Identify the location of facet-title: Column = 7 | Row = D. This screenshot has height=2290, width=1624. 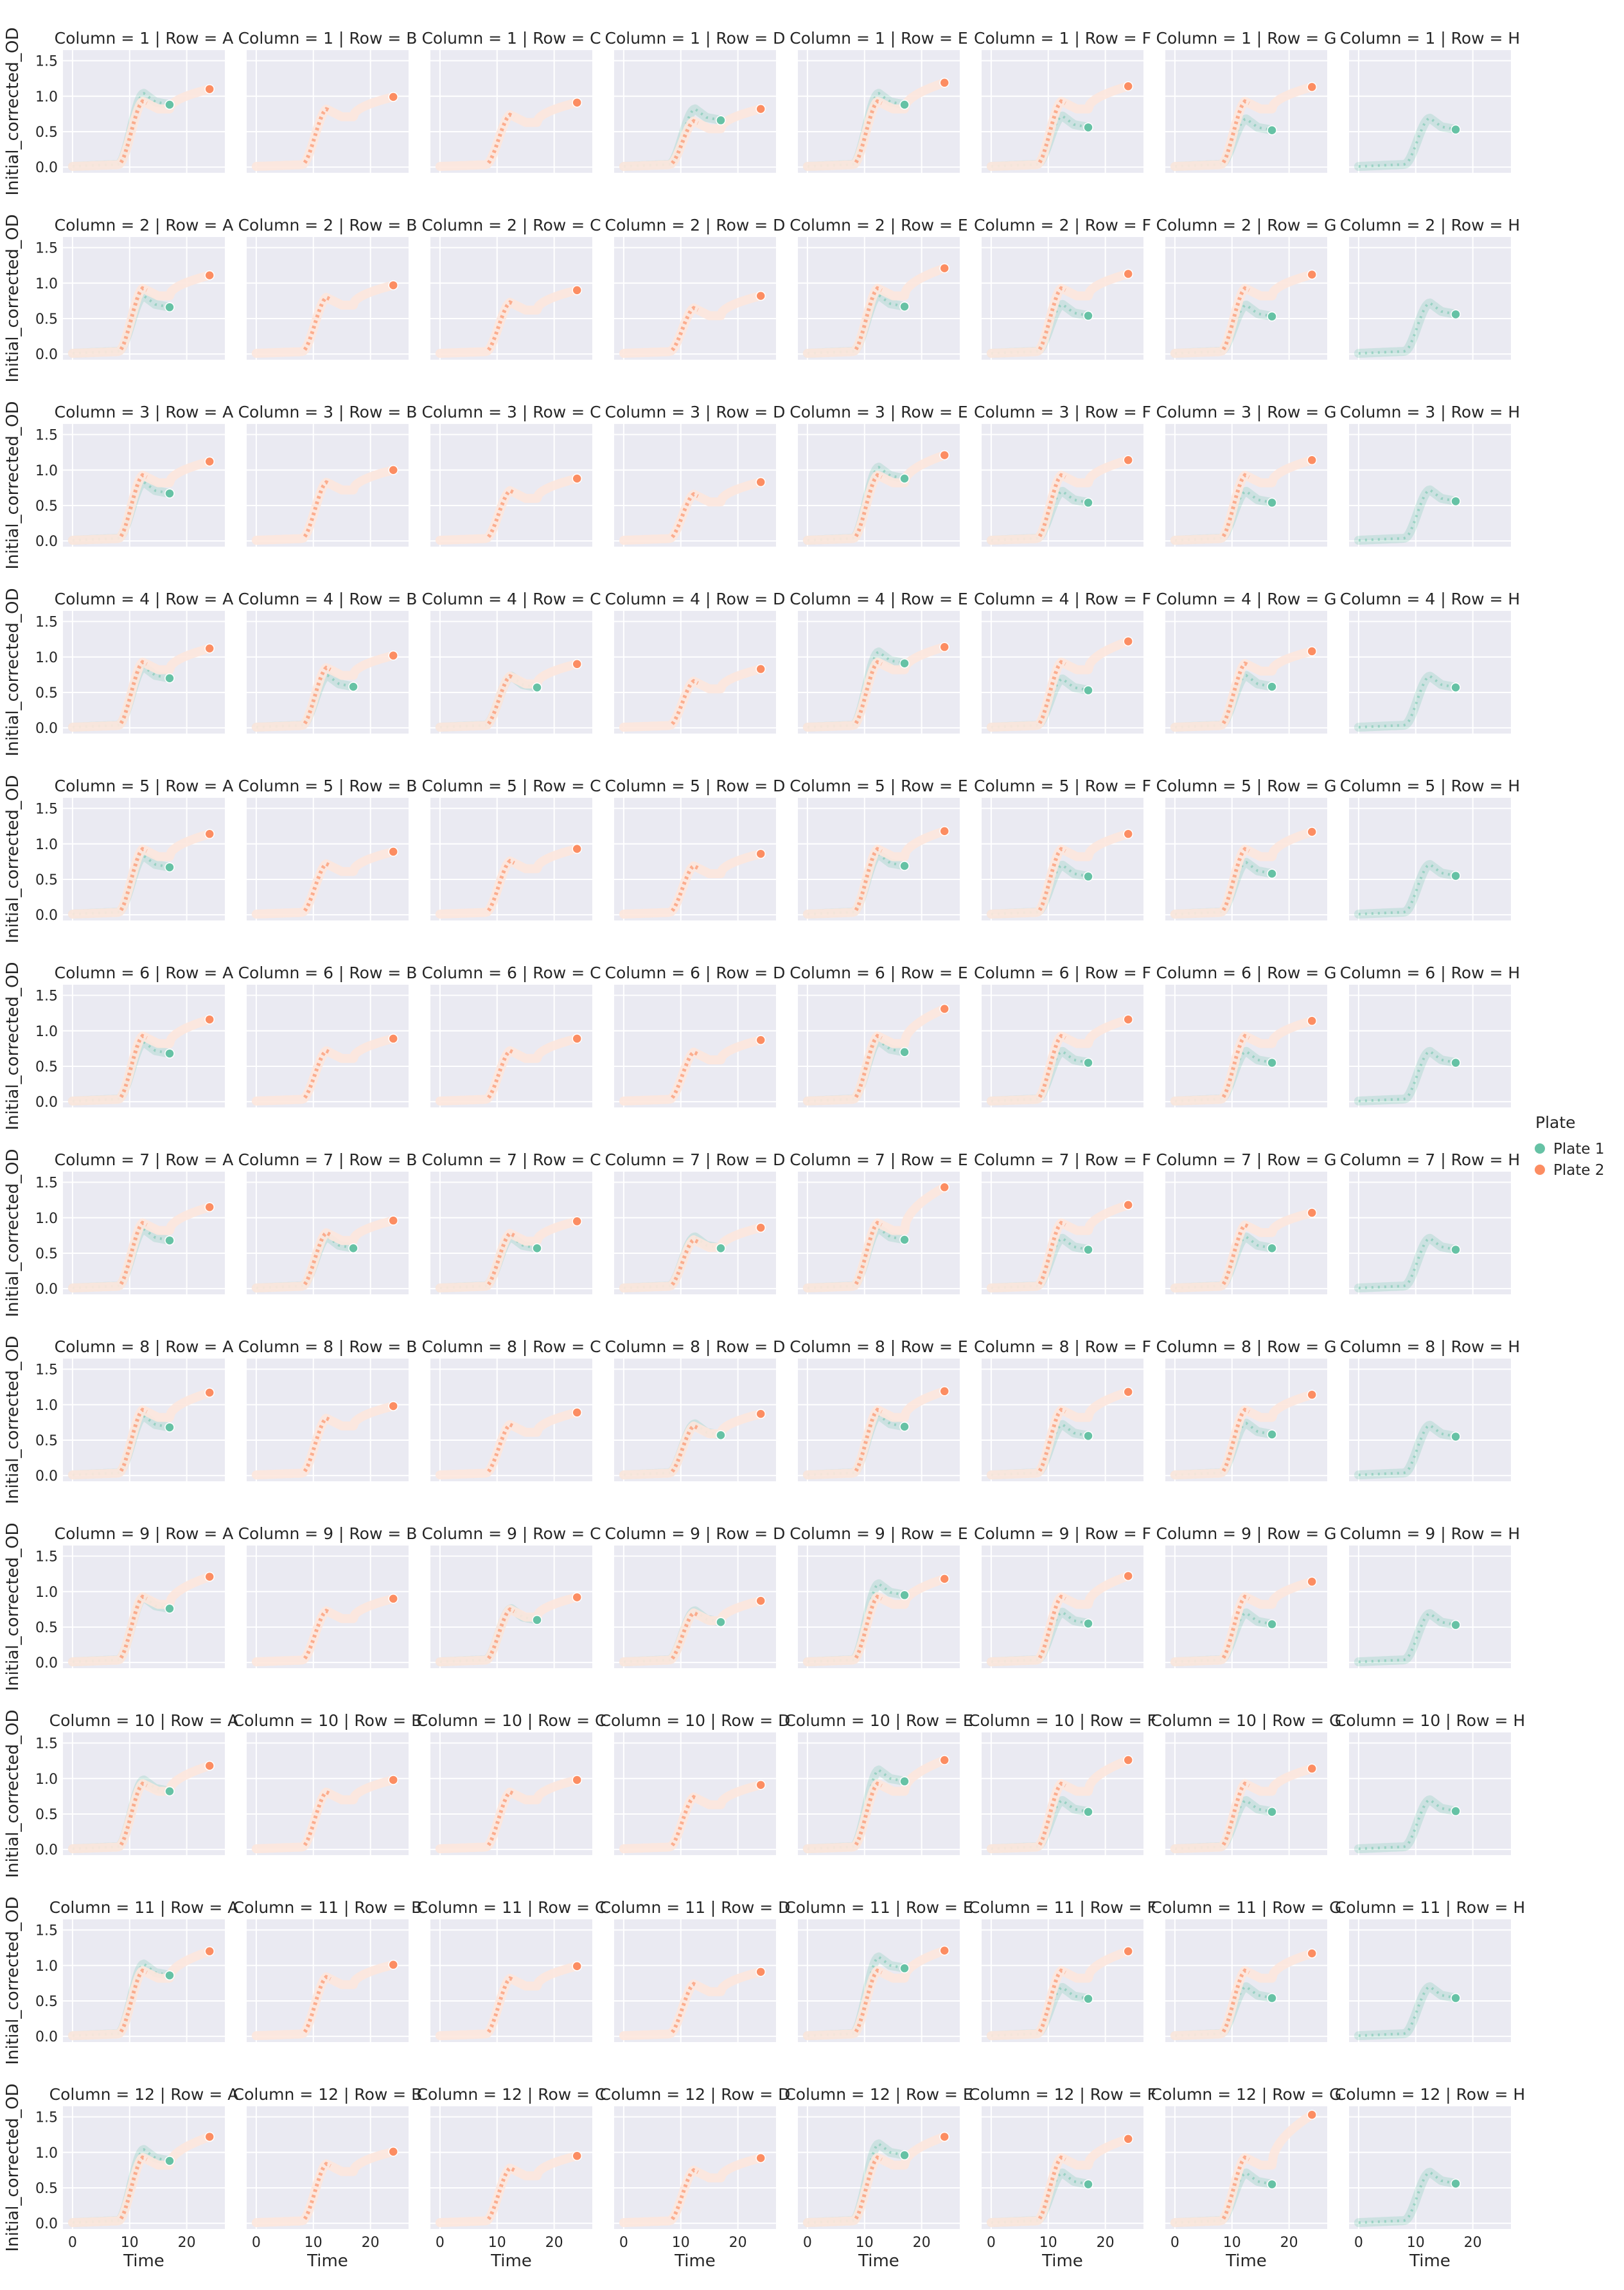
(695, 1159).